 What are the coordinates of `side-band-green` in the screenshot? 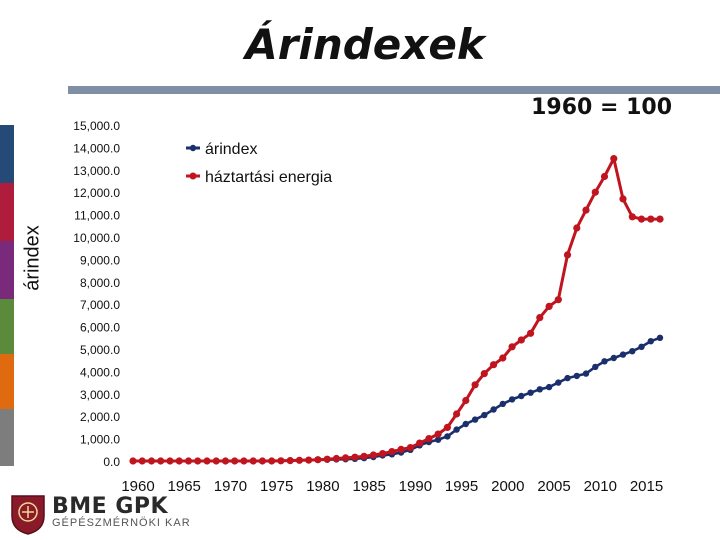 It's located at (7, 326).